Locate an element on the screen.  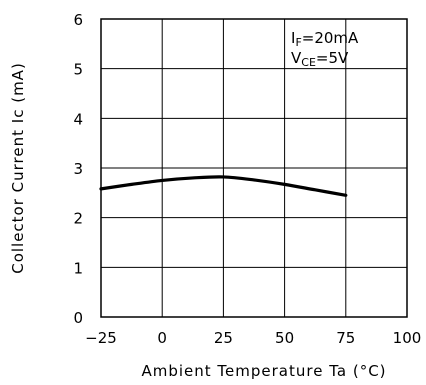
series-line is located at coordinates (223, 186).